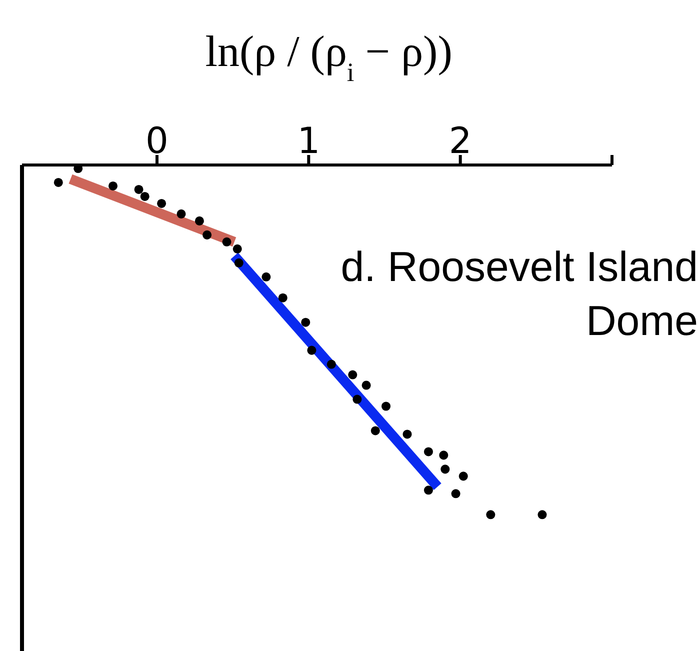 This screenshot has height=651, width=698. I want to click on annotation: d. Roosevelt Island Dome, so click(519, 294).